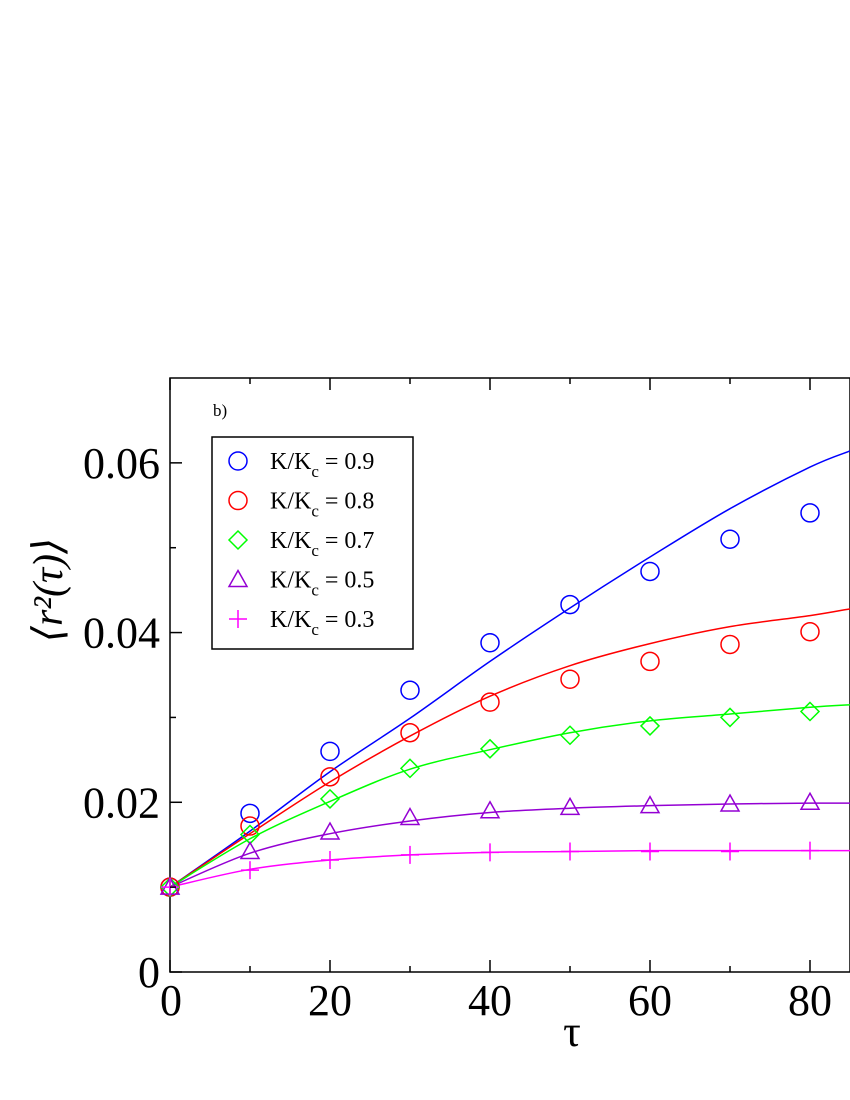 This screenshot has width=850, height=1100. Describe the element at coordinates (347, 462) in the screenshot. I see `legend-label-value: = 0.9` at that location.